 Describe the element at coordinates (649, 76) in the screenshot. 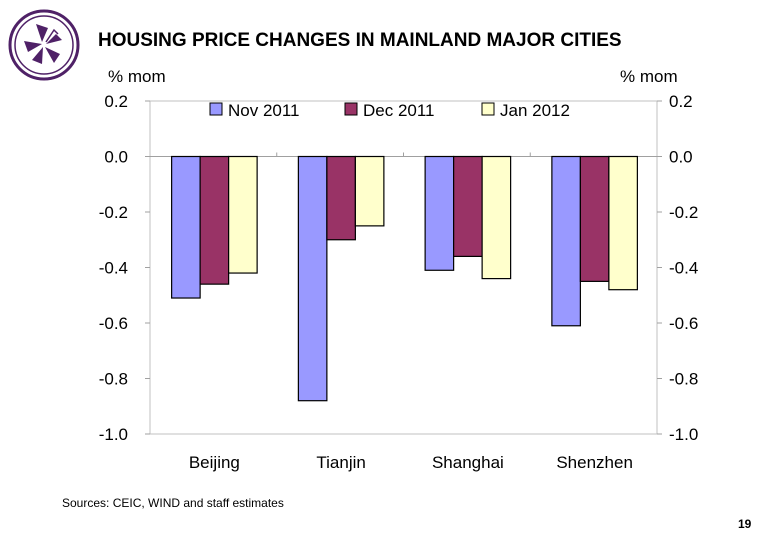

I see `right-axis-label: % mom` at that location.